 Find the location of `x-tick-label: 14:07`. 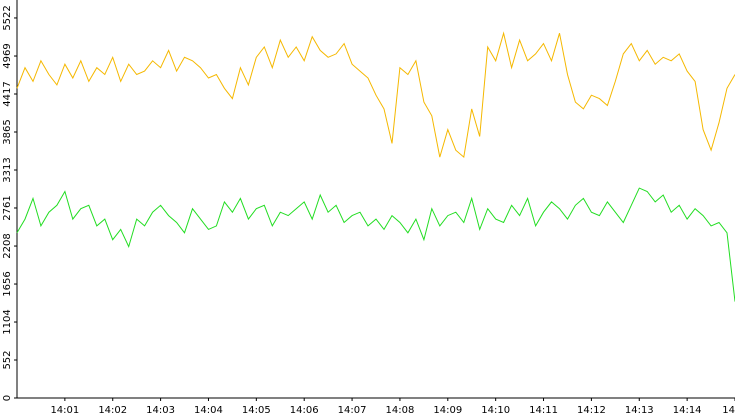

x-tick-label: 14:07 is located at coordinates (352, 410).